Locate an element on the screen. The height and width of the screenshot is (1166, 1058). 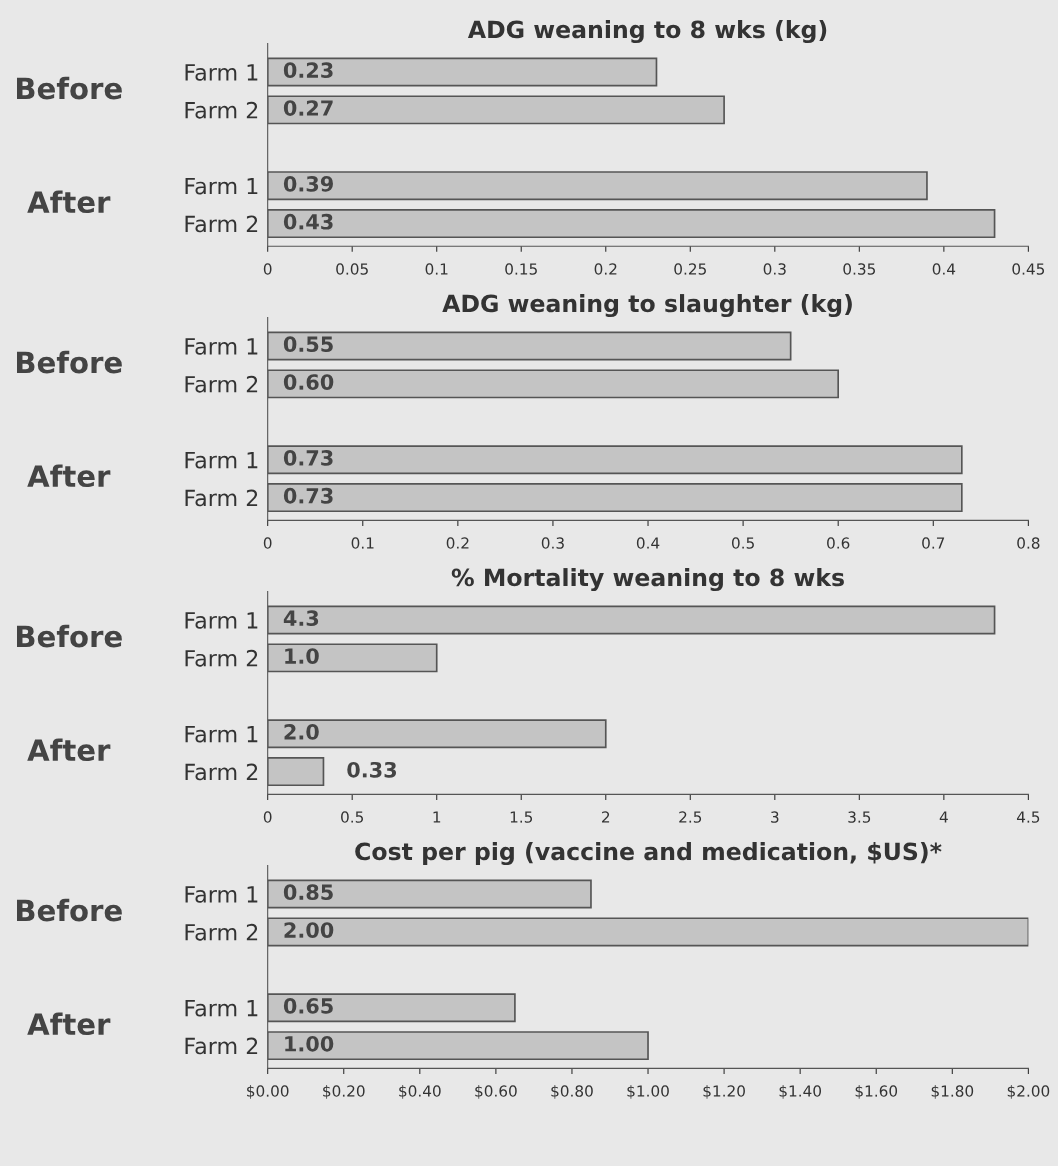
data-label: 0.39 is located at coordinates (308, 183).